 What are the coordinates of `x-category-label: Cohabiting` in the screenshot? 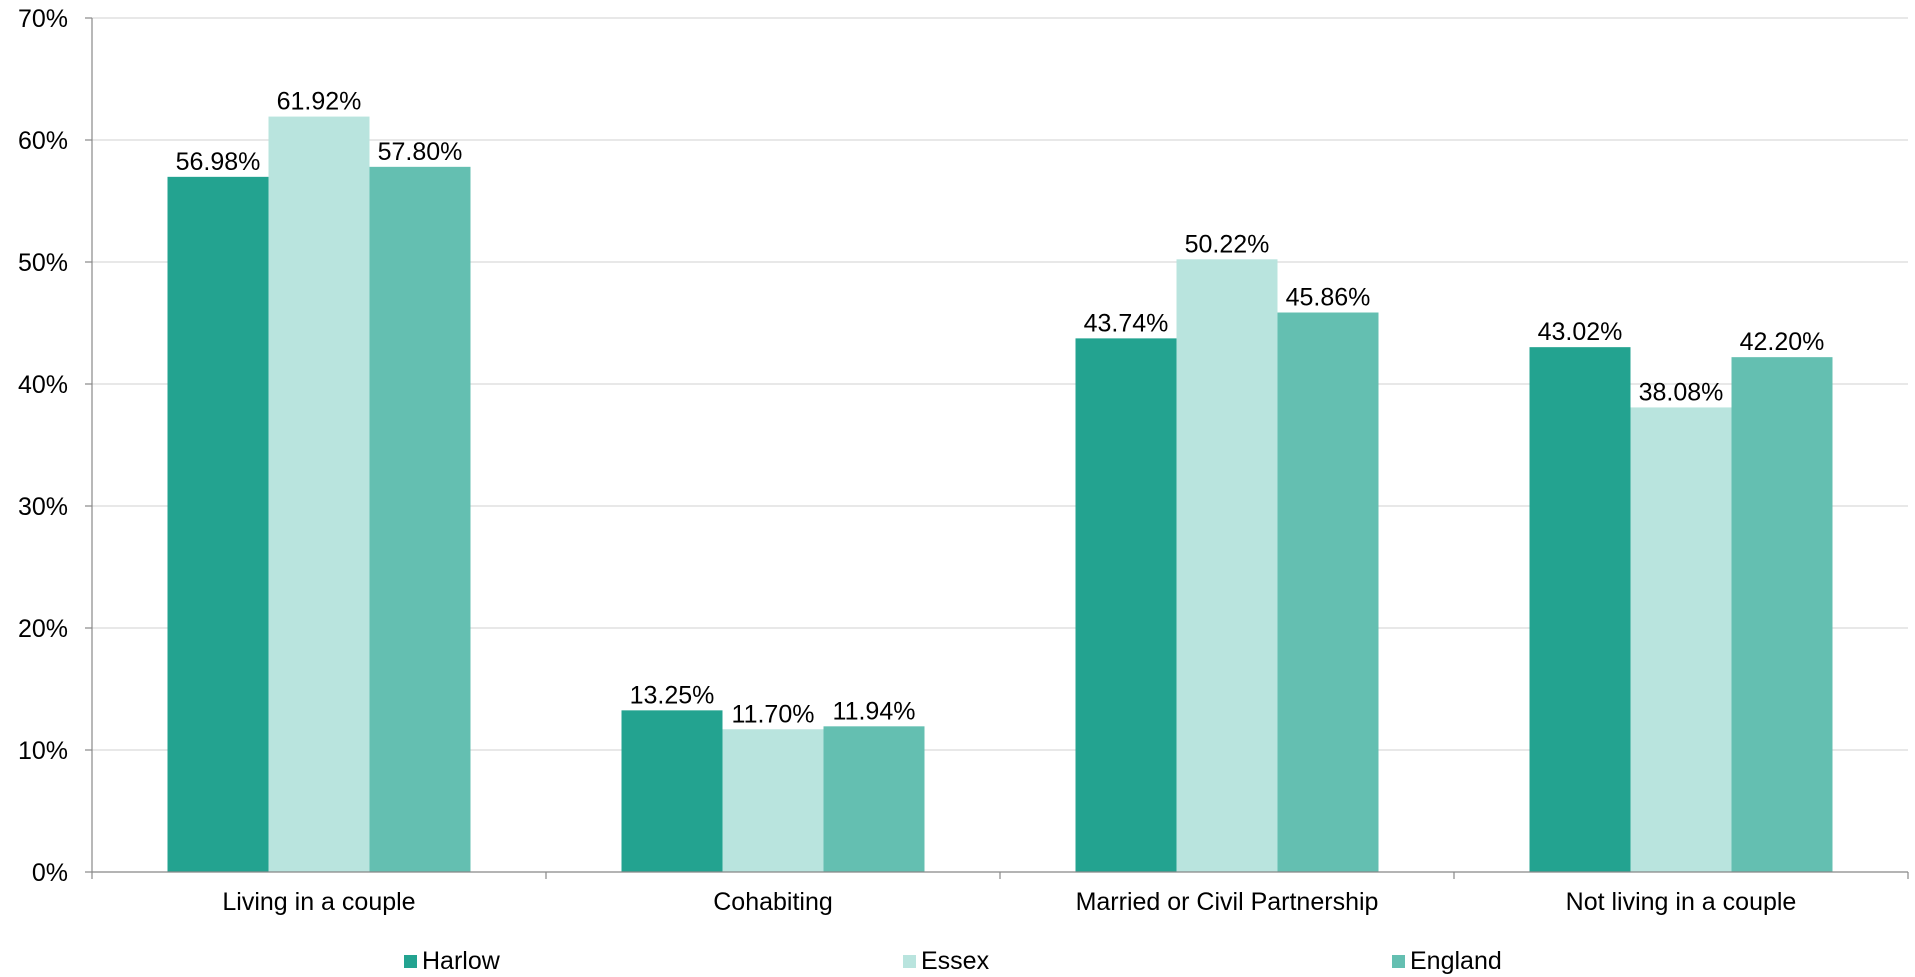 It's located at (773, 902).